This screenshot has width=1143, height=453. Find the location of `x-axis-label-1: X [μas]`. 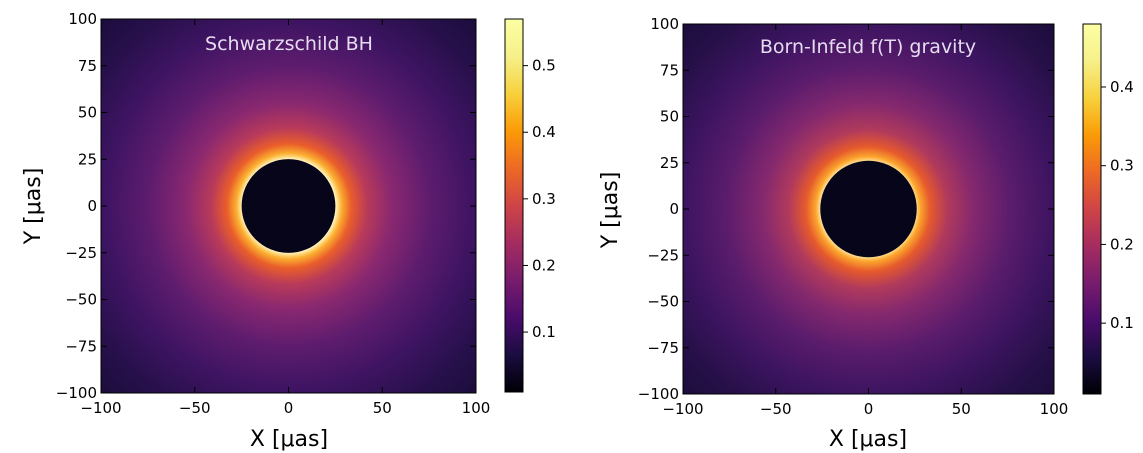

x-axis-label-1: X [μas] is located at coordinates (868, 439).